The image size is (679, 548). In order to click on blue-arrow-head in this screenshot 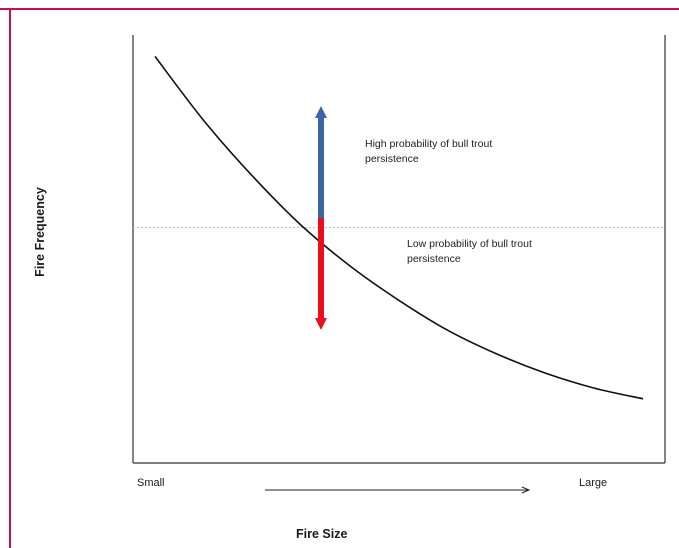, I will do `click(321, 112)`.